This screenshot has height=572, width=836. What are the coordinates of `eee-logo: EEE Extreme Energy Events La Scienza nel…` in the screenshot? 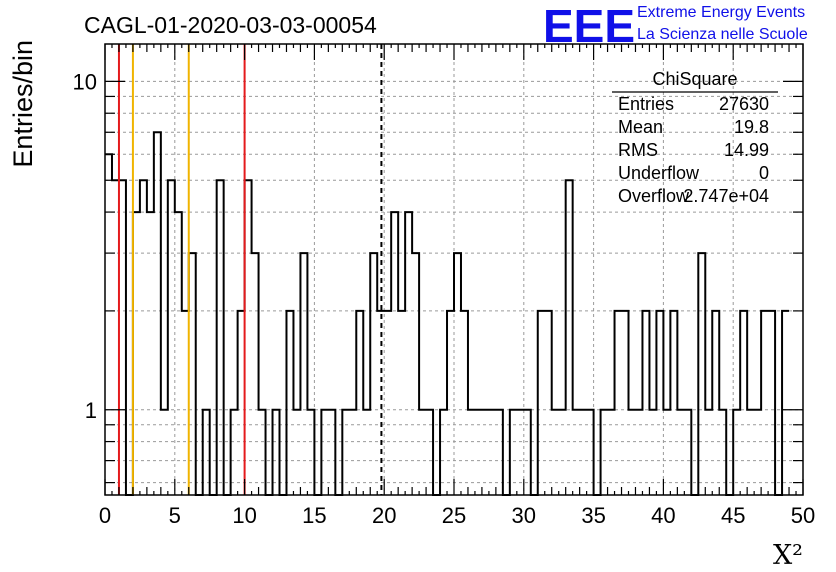 It's located at (675, 26).